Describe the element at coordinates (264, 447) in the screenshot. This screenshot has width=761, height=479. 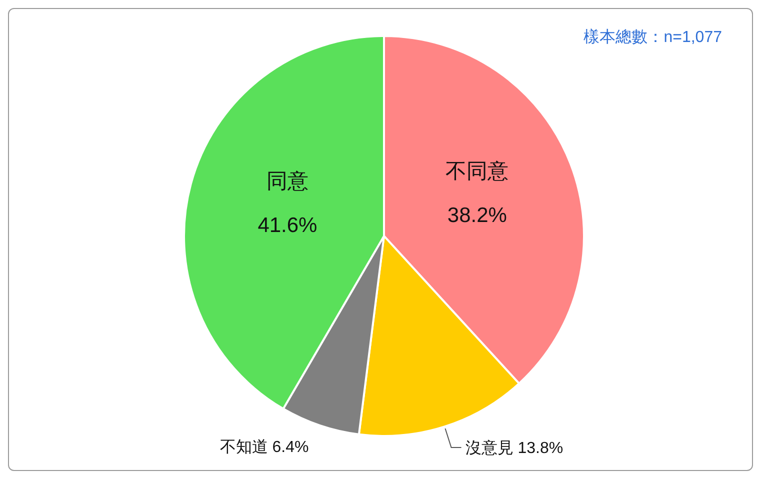
I see `slice-label: 不知道 6.4%` at that location.